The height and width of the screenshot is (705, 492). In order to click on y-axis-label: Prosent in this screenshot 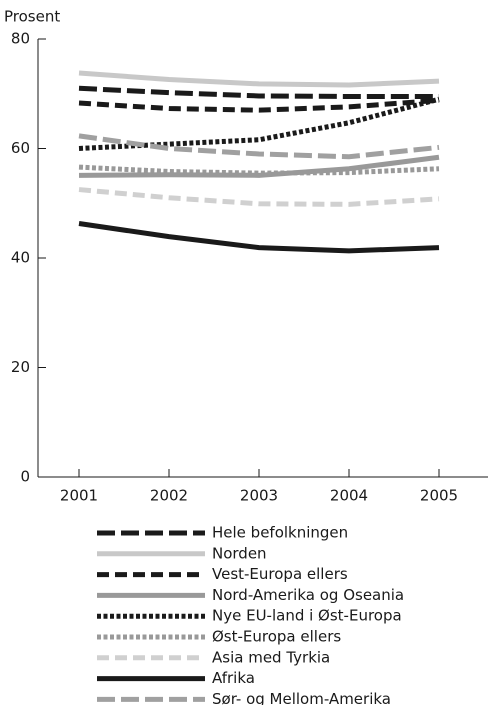, I will do `click(32, 17)`.